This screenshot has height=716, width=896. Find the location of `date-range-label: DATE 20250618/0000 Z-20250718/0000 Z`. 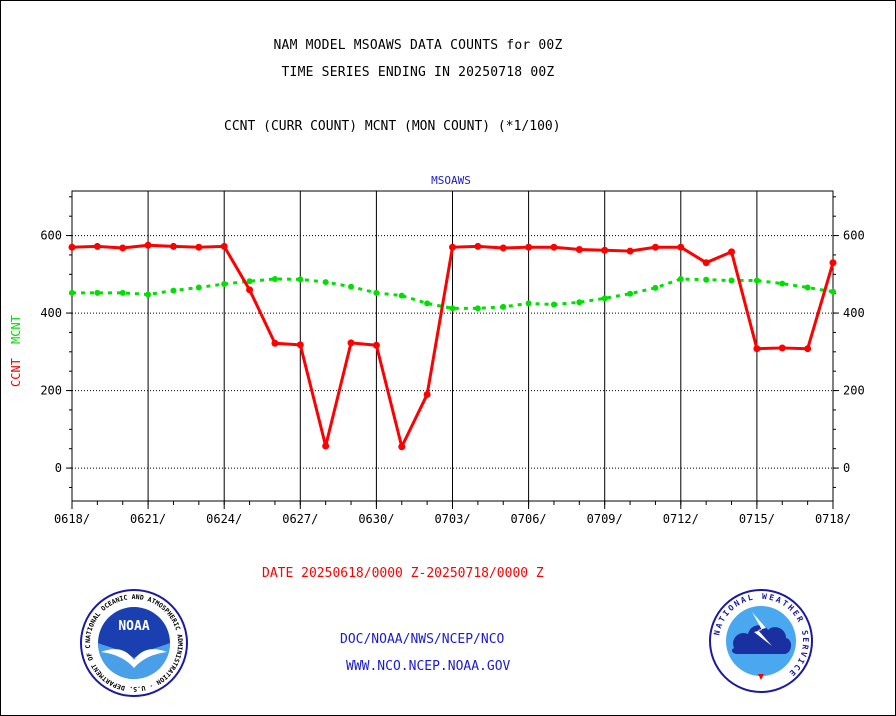

date-range-label: DATE 20250618/0000 Z-20250718/0000 Z is located at coordinates (403, 573).